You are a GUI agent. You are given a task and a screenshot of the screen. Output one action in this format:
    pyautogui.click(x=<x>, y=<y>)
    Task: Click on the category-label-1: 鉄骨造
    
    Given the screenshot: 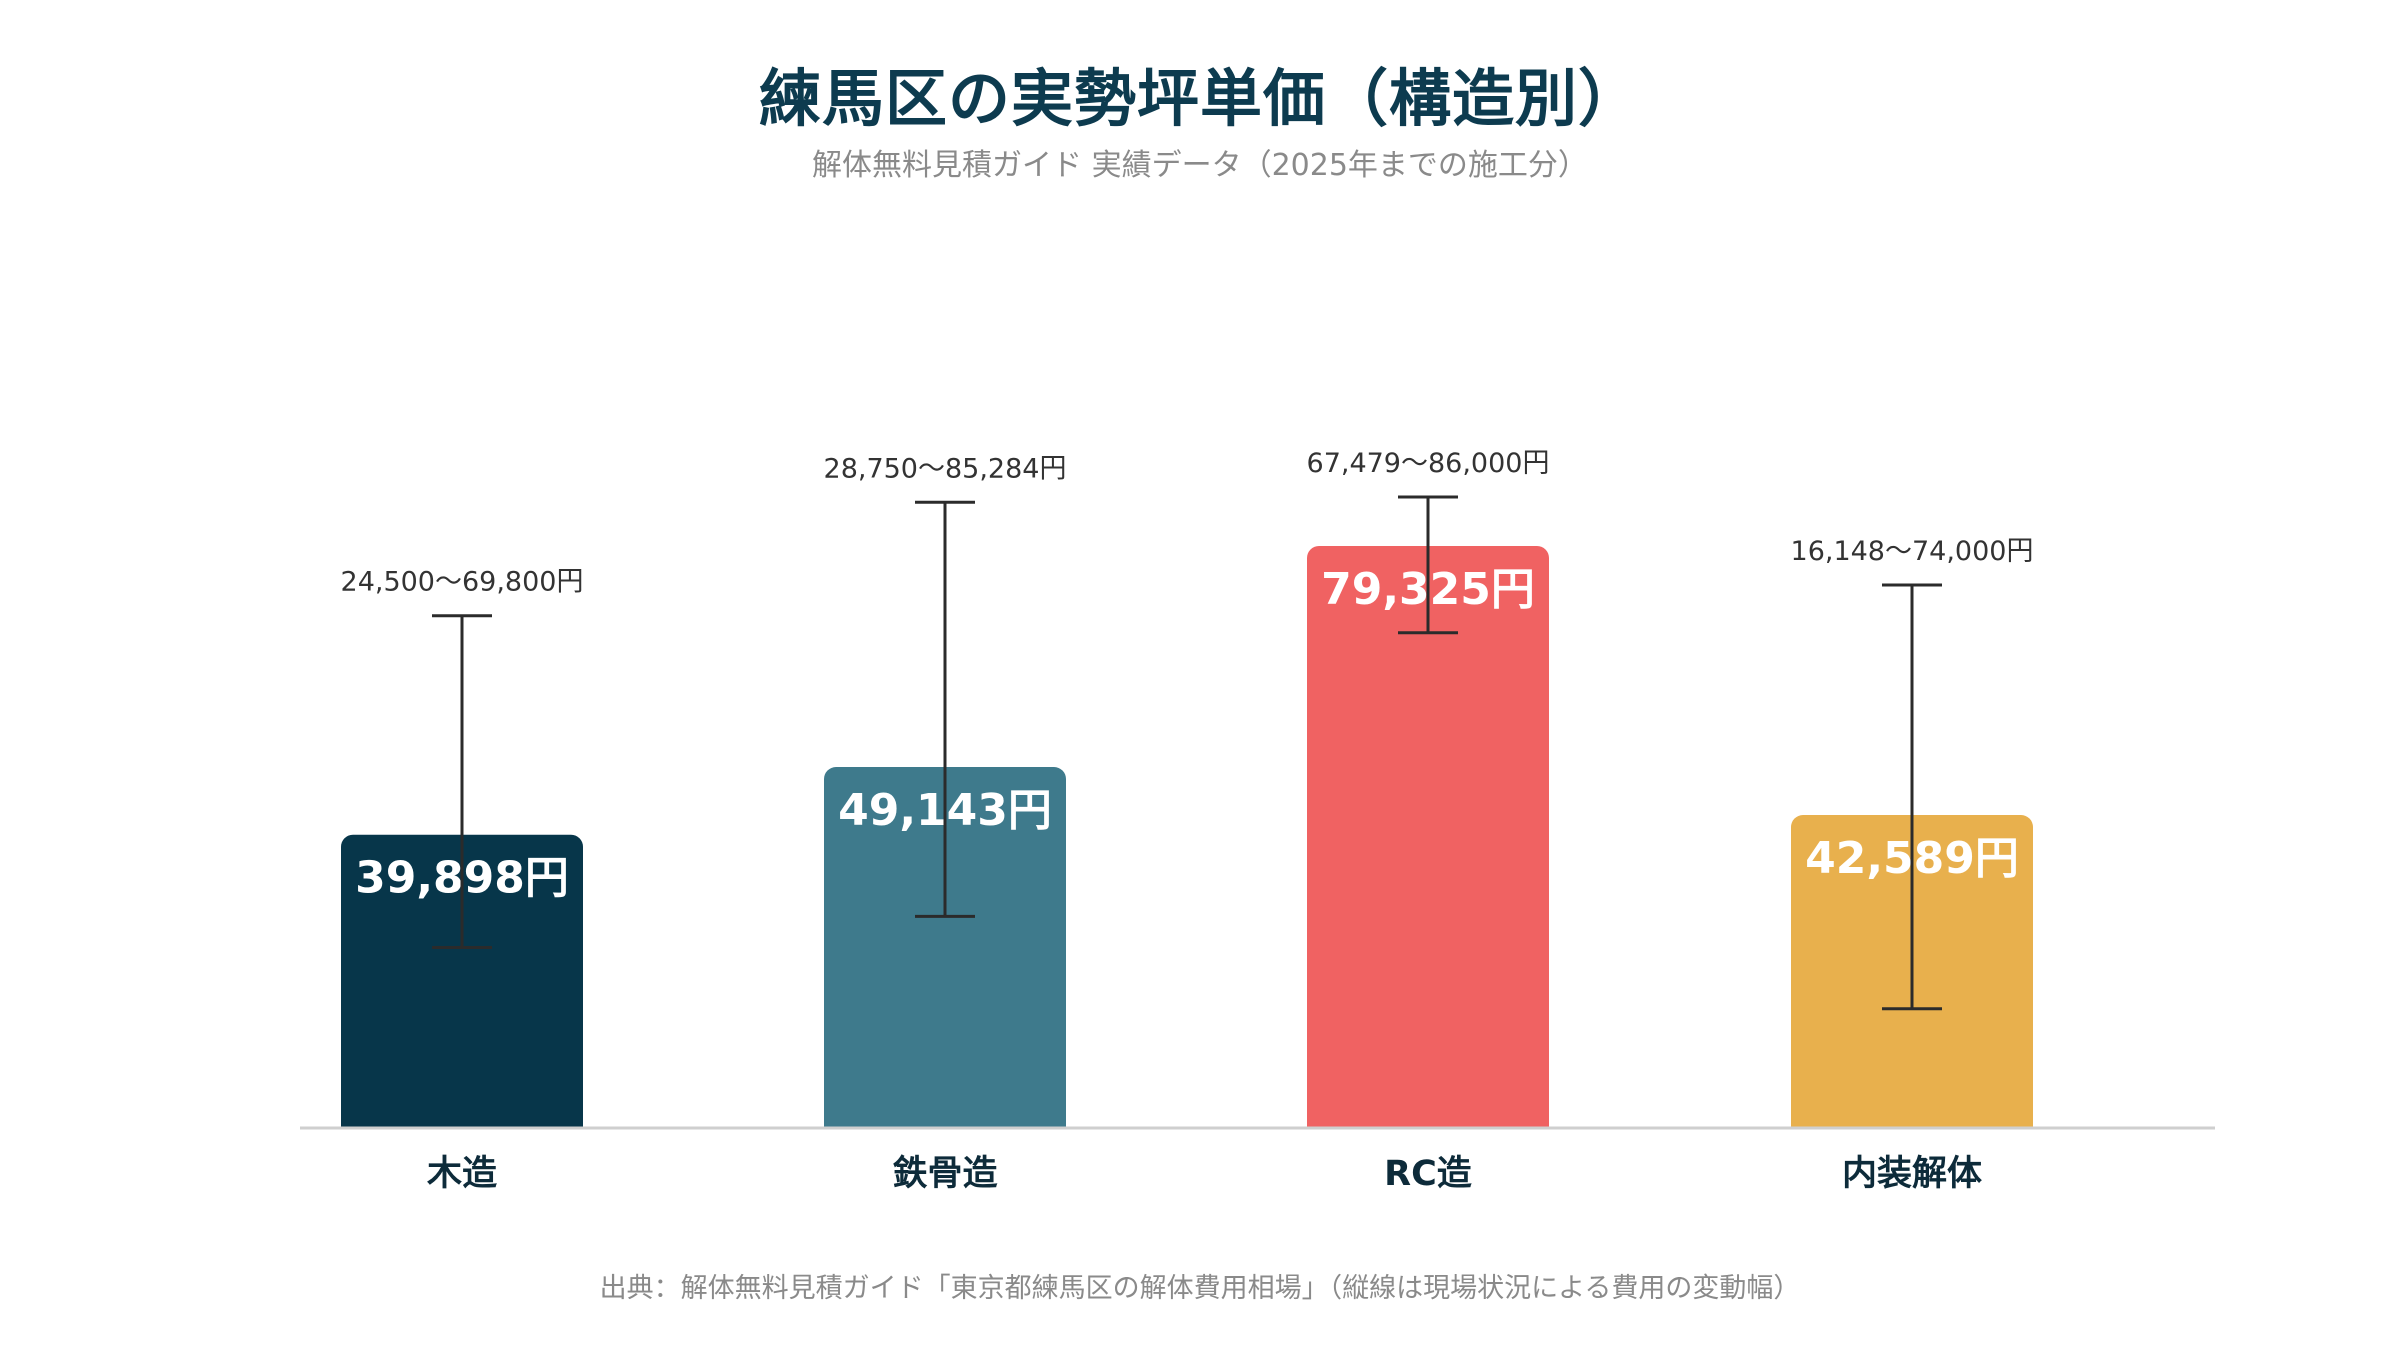 What is the action you would take?
    pyautogui.click(x=944, y=1173)
    